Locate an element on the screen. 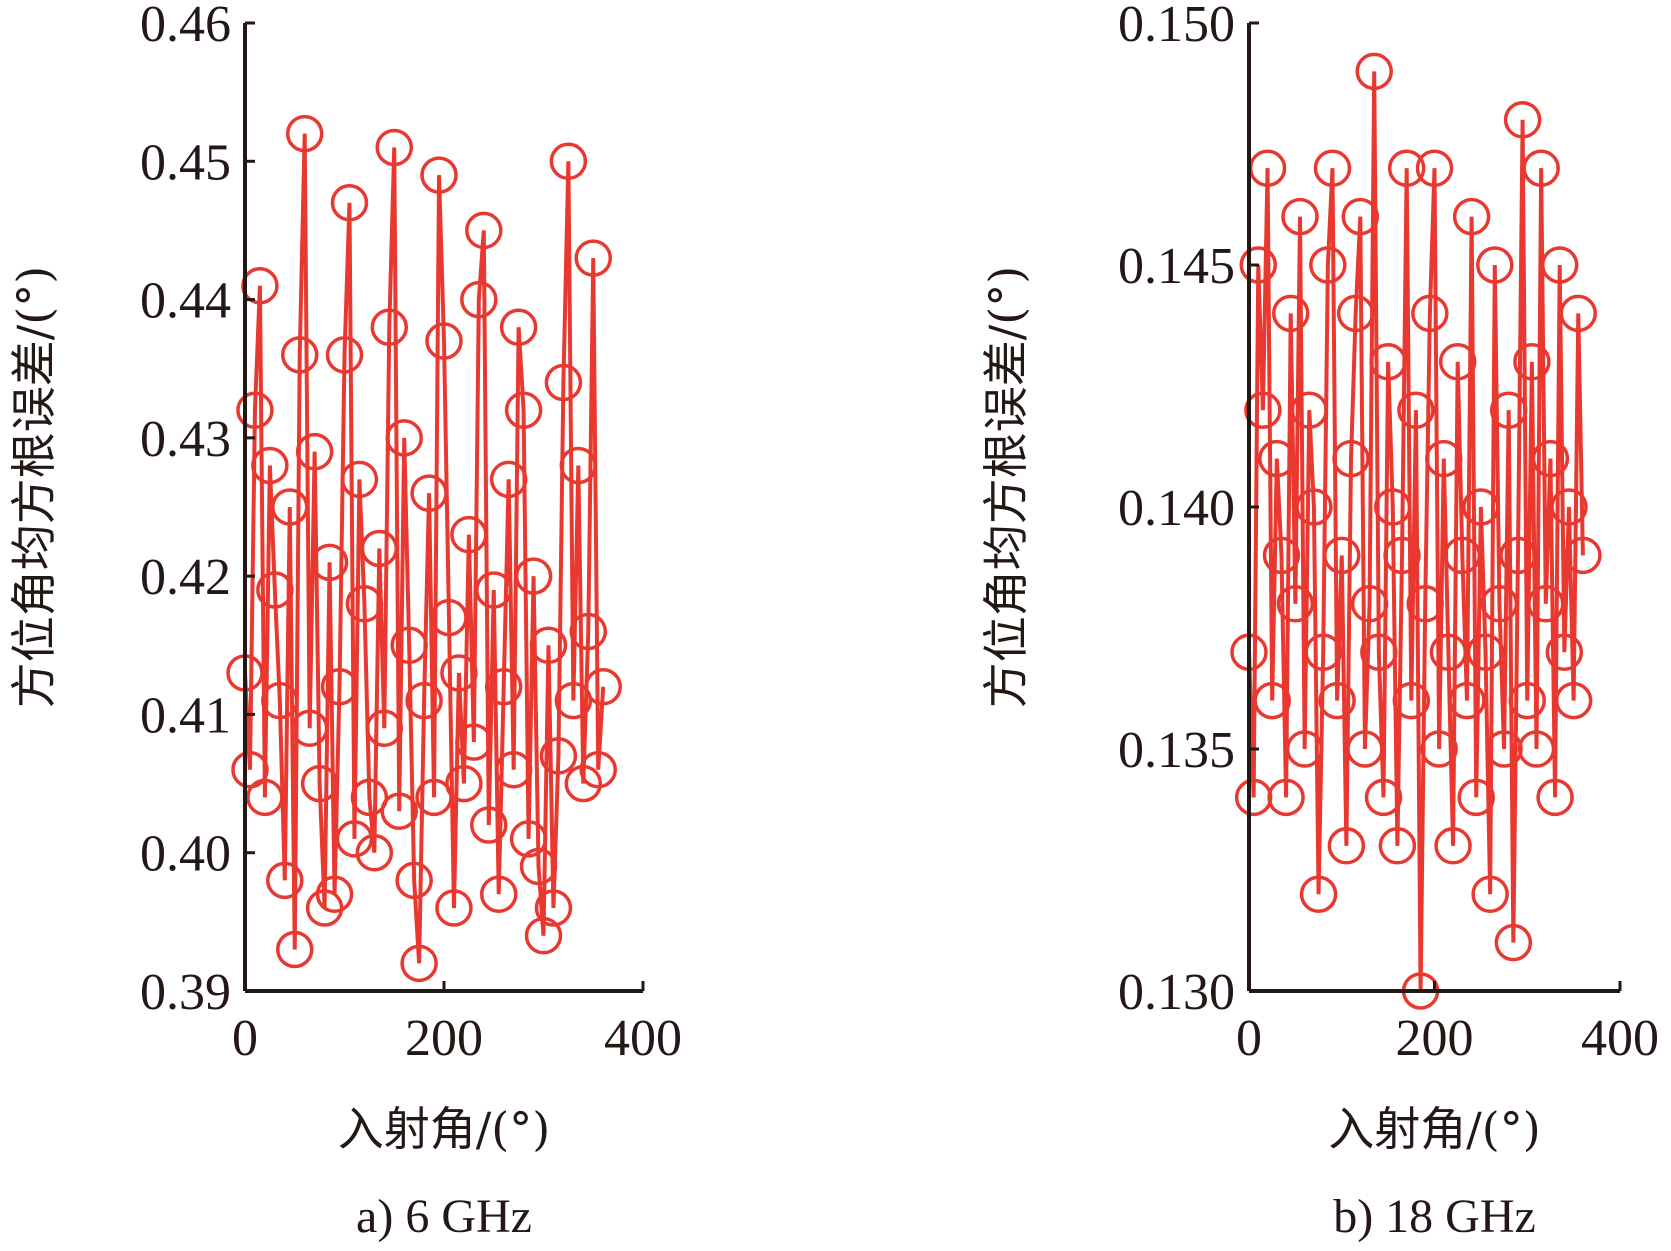  y-tick-label: 0.42 is located at coordinates (185, 577).